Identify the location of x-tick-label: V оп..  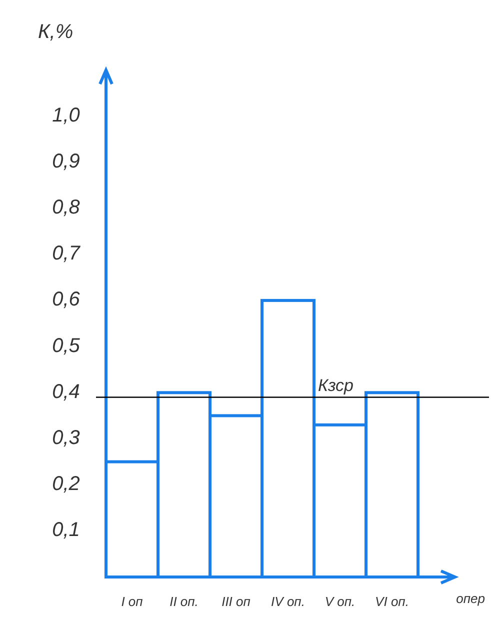
(340, 601).